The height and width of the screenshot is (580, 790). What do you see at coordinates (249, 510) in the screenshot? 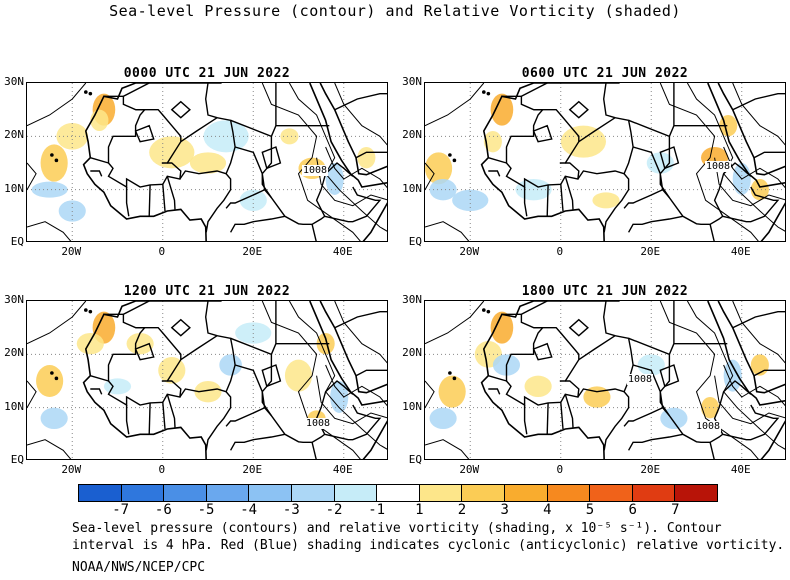
I see `colorbar-tick-label: -4` at bounding box center [249, 510].